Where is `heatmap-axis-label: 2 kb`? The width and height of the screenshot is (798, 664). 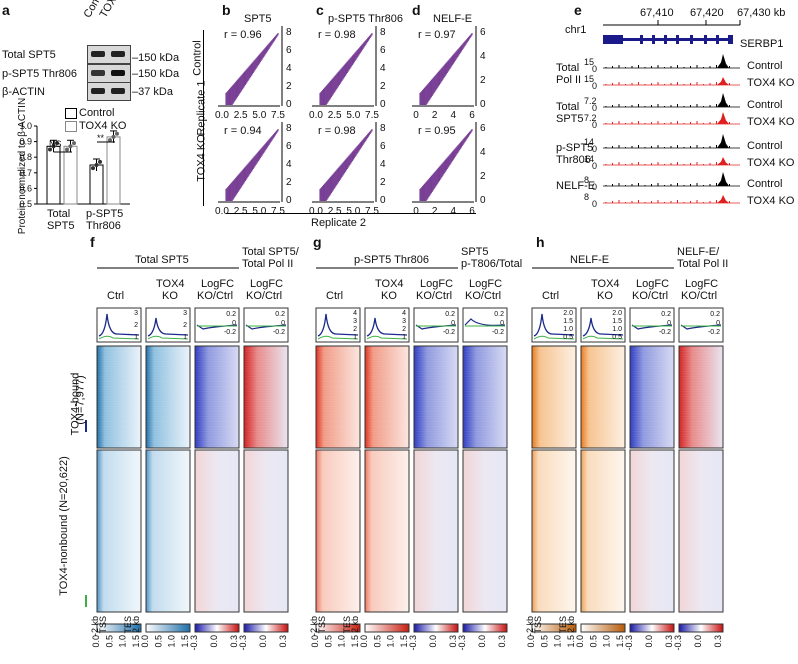 heatmap-axis-label: 2 kb is located at coordinates (355, 624).